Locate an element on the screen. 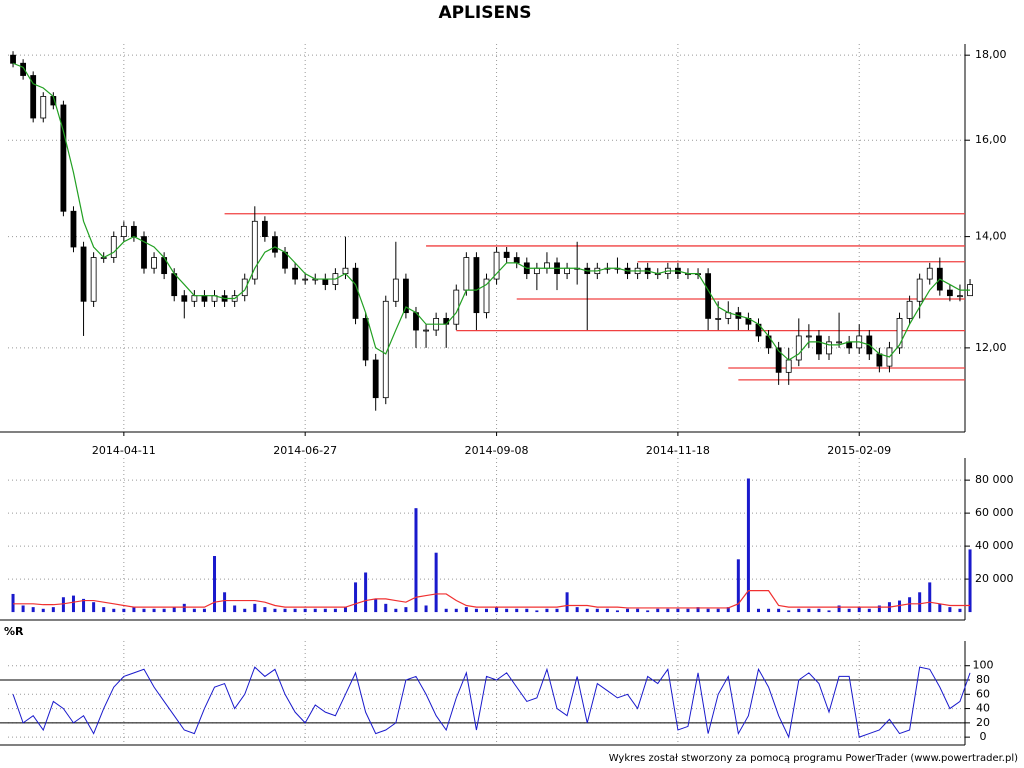 This screenshot has width=1024, height=768. x-tick-label: 2014-09-08 is located at coordinates (497, 450).